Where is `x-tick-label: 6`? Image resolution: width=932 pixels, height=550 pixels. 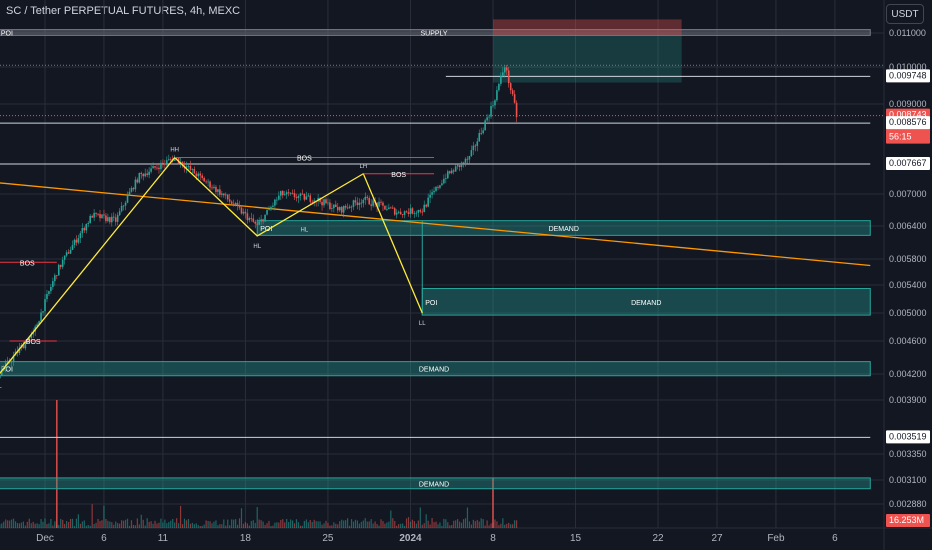
x-tick-label: 6 is located at coordinates (835, 538).